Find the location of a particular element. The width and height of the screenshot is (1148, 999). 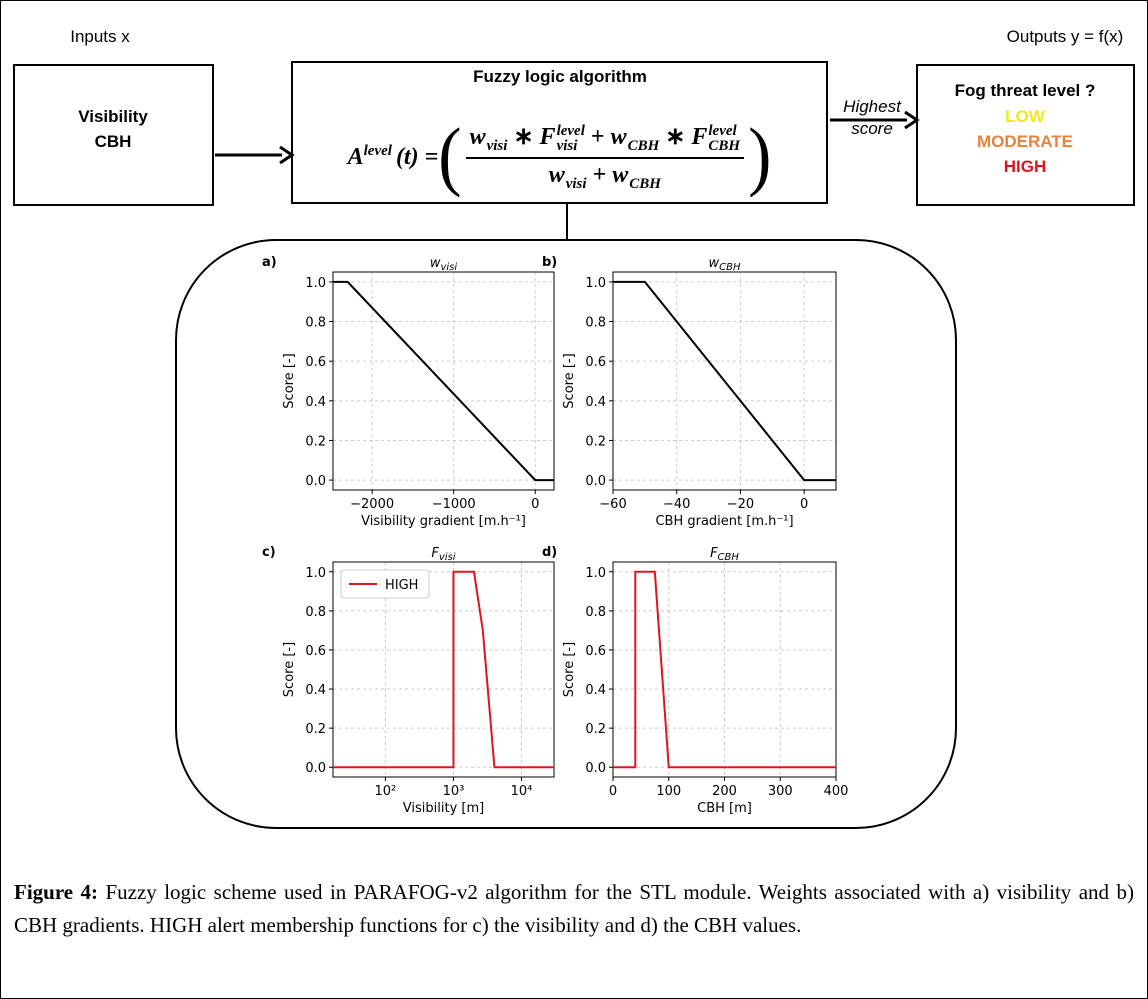

operator: + is located at coordinates (597, 137).